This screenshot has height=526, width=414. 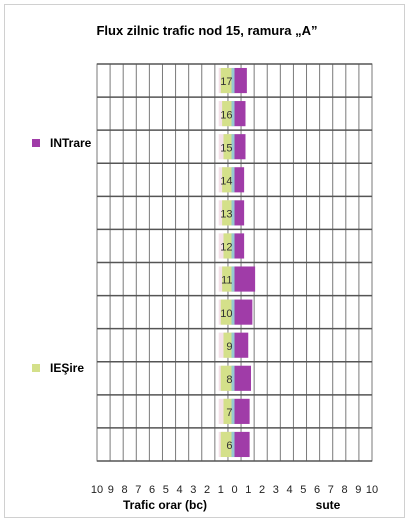 What do you see at coordinates (226, 264) in the screenshot?
I see `category-labels: 17 16 15 14 13 12 11 10 9 8 7 6` at bounding box center [226, 264].